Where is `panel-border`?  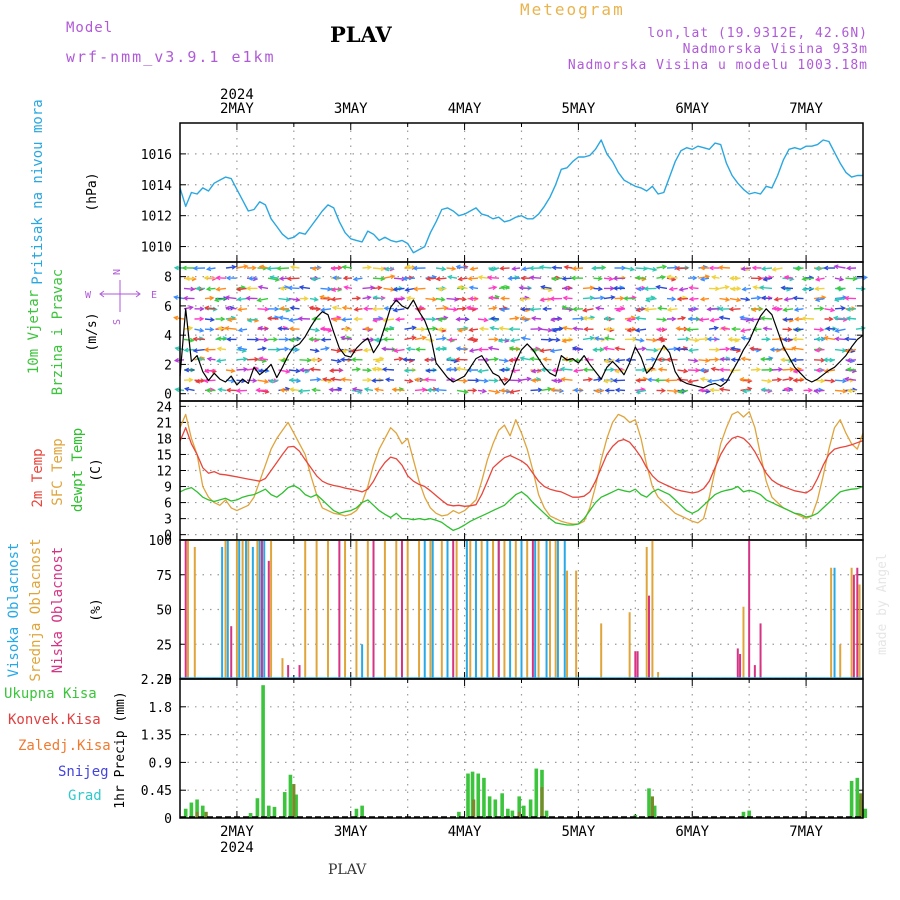 panel-border is located at coordinates (521, 748).